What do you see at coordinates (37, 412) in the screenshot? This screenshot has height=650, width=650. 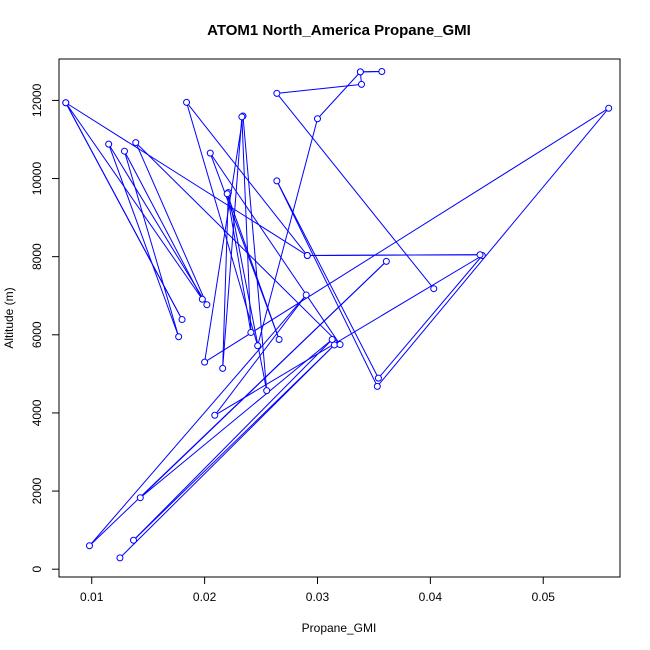 I see `y-tick-label: 4000` at bounding box center [37, 412].